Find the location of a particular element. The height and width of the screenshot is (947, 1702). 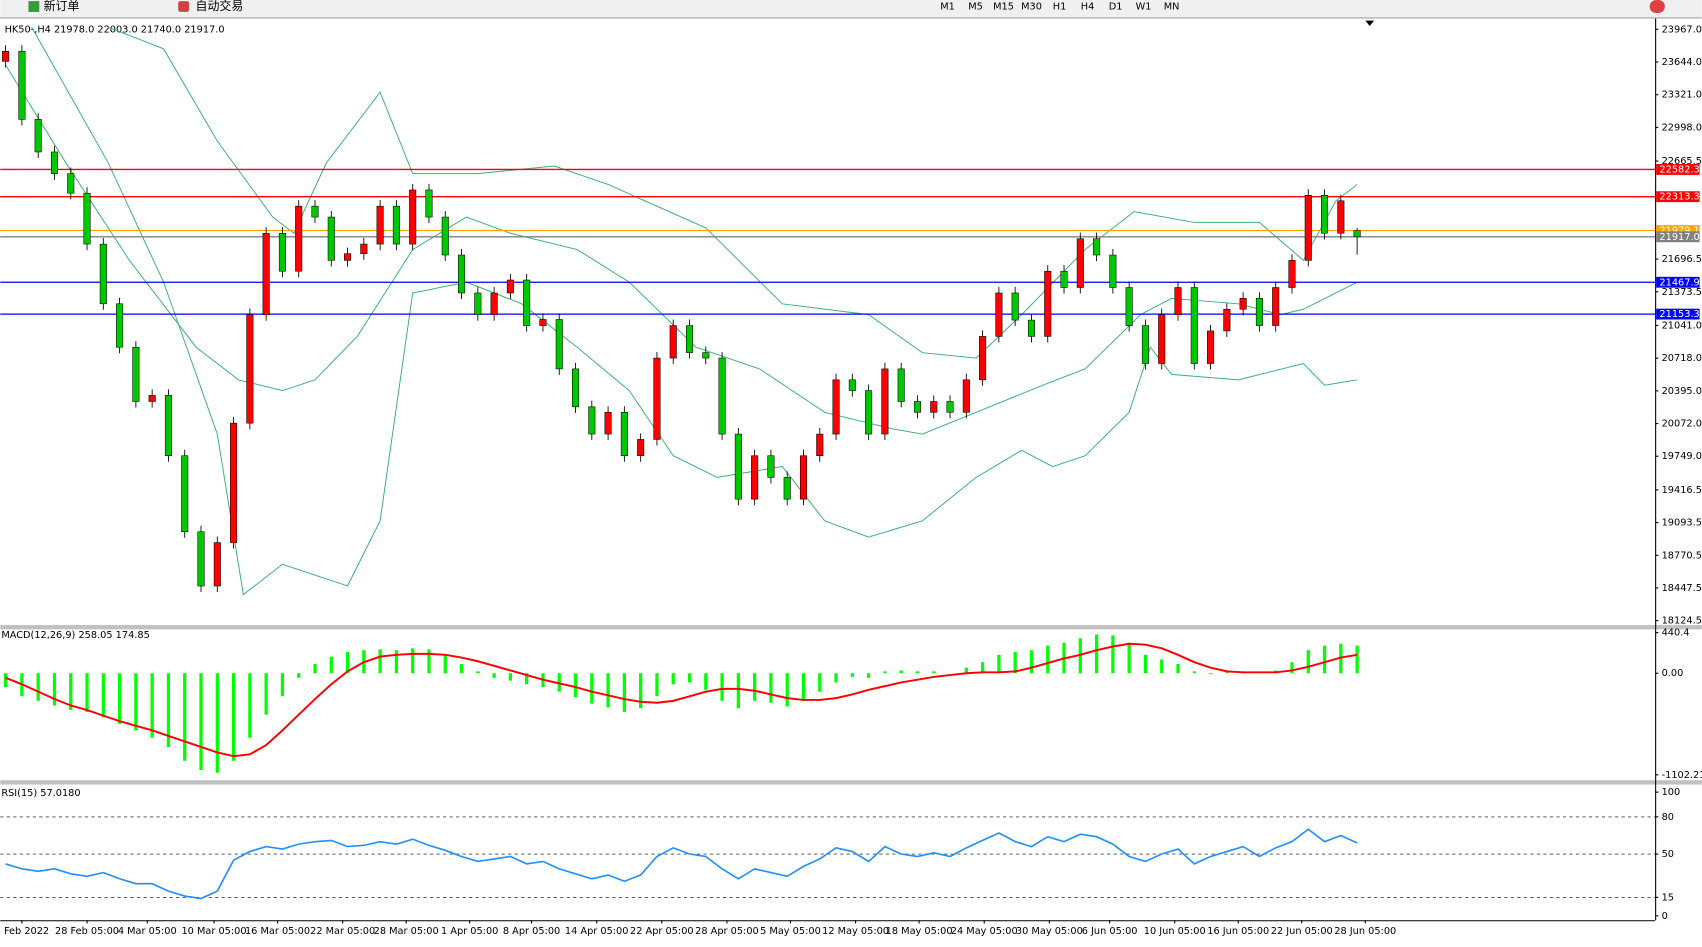

y-tick-label: 20718.0 is located at coordinates (1682, 358).